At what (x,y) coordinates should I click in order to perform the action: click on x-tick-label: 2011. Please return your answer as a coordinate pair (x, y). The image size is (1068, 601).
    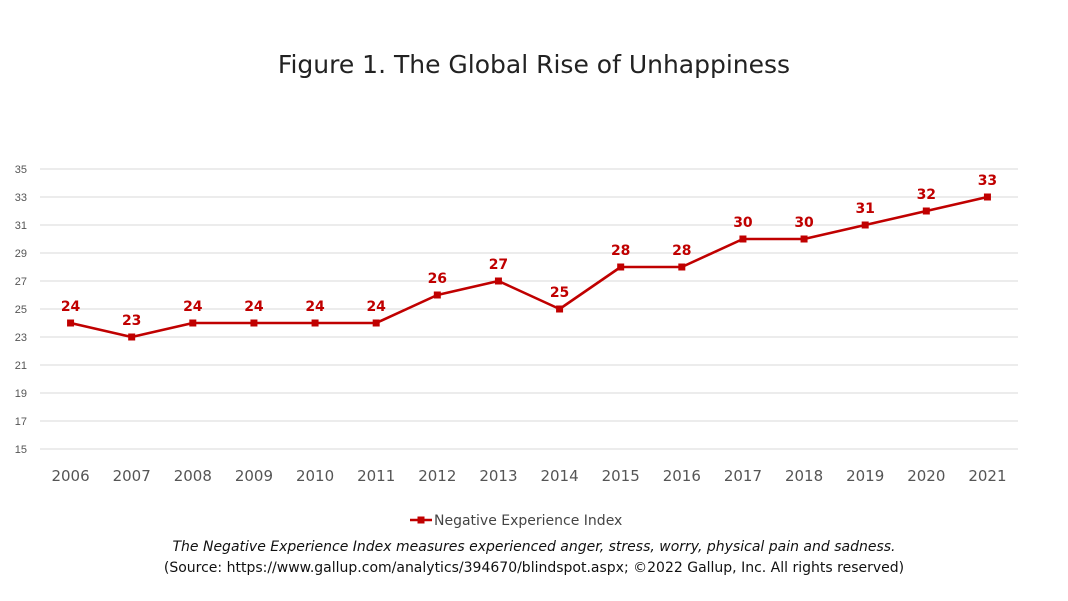
    Looking at the image, I should click on (376, 476).